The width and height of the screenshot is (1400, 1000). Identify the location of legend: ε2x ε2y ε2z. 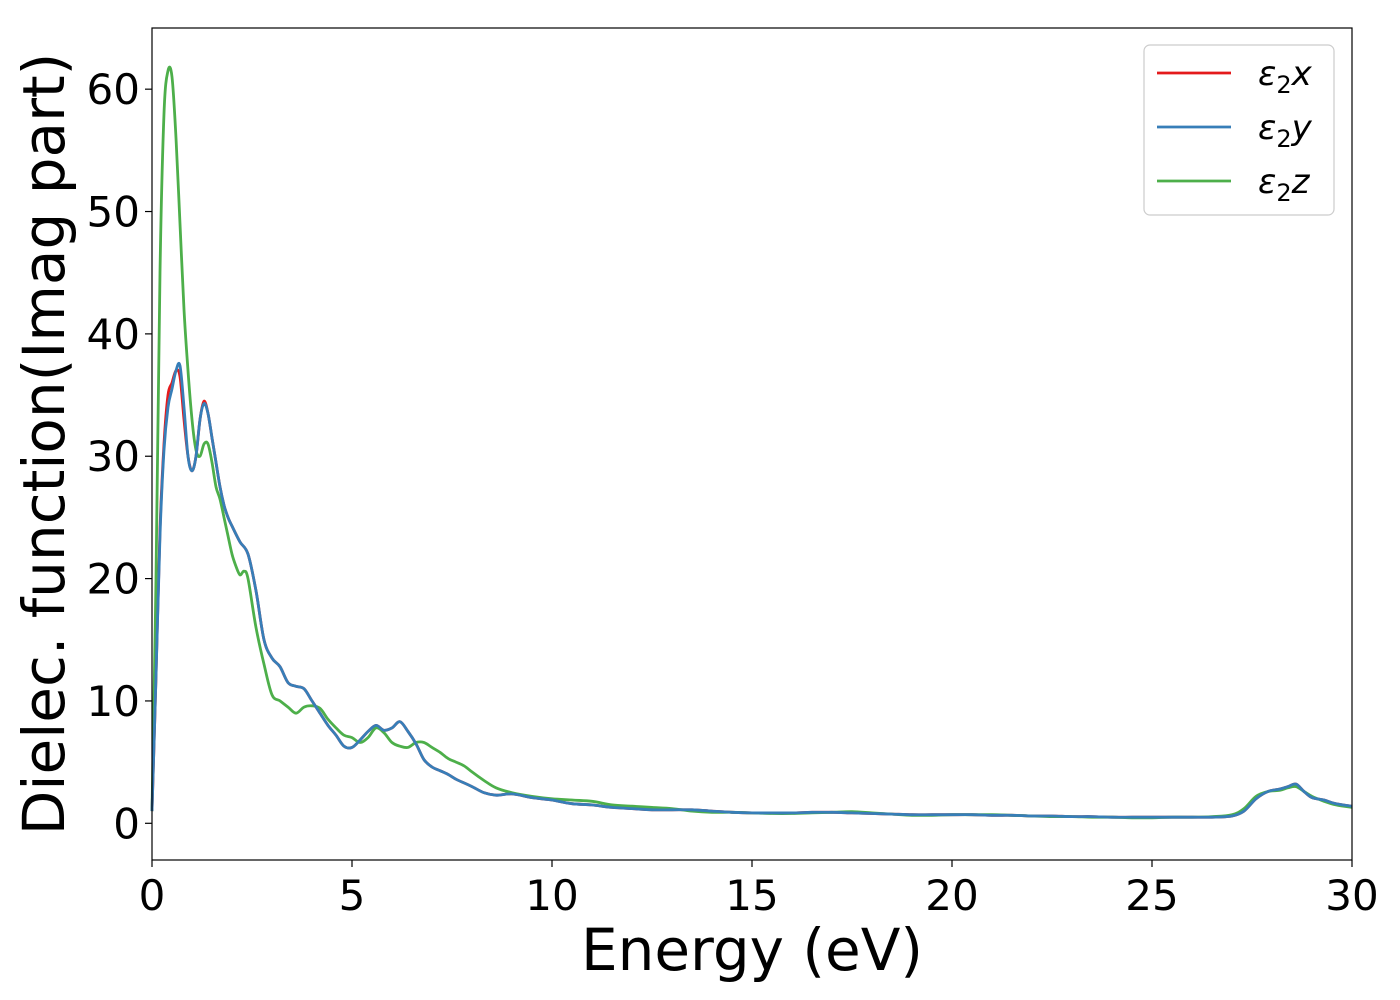
(1239, 130).